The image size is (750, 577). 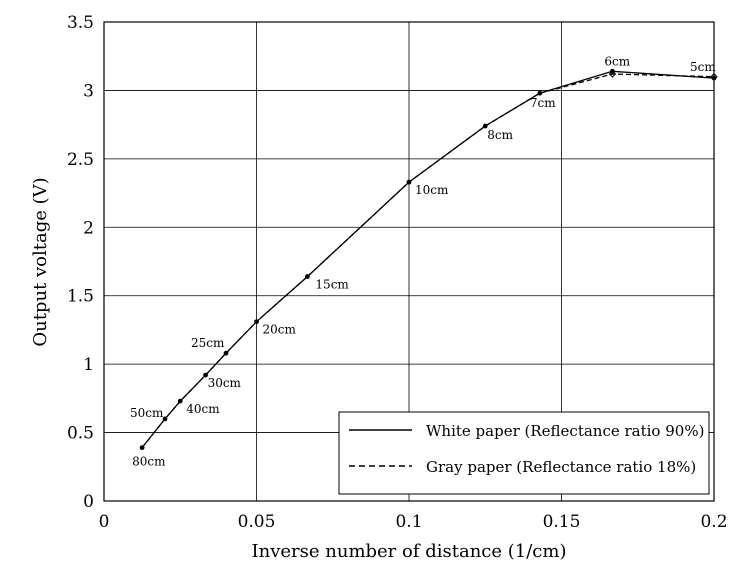 What do you see at coordinates (408, 522) in the screenshot?
I see `x-tick-label: 0.1` at bounding box center [408, 522].